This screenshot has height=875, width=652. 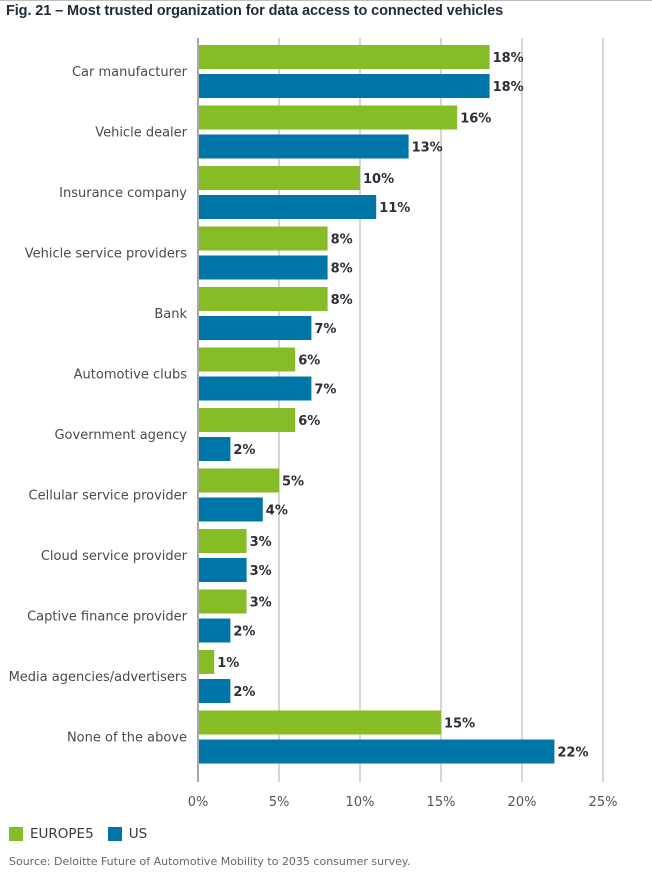 What do you see at coordinates (378, 179) in the screenshot?
I see `value-label: 10%` at bounding box center [378, 179].